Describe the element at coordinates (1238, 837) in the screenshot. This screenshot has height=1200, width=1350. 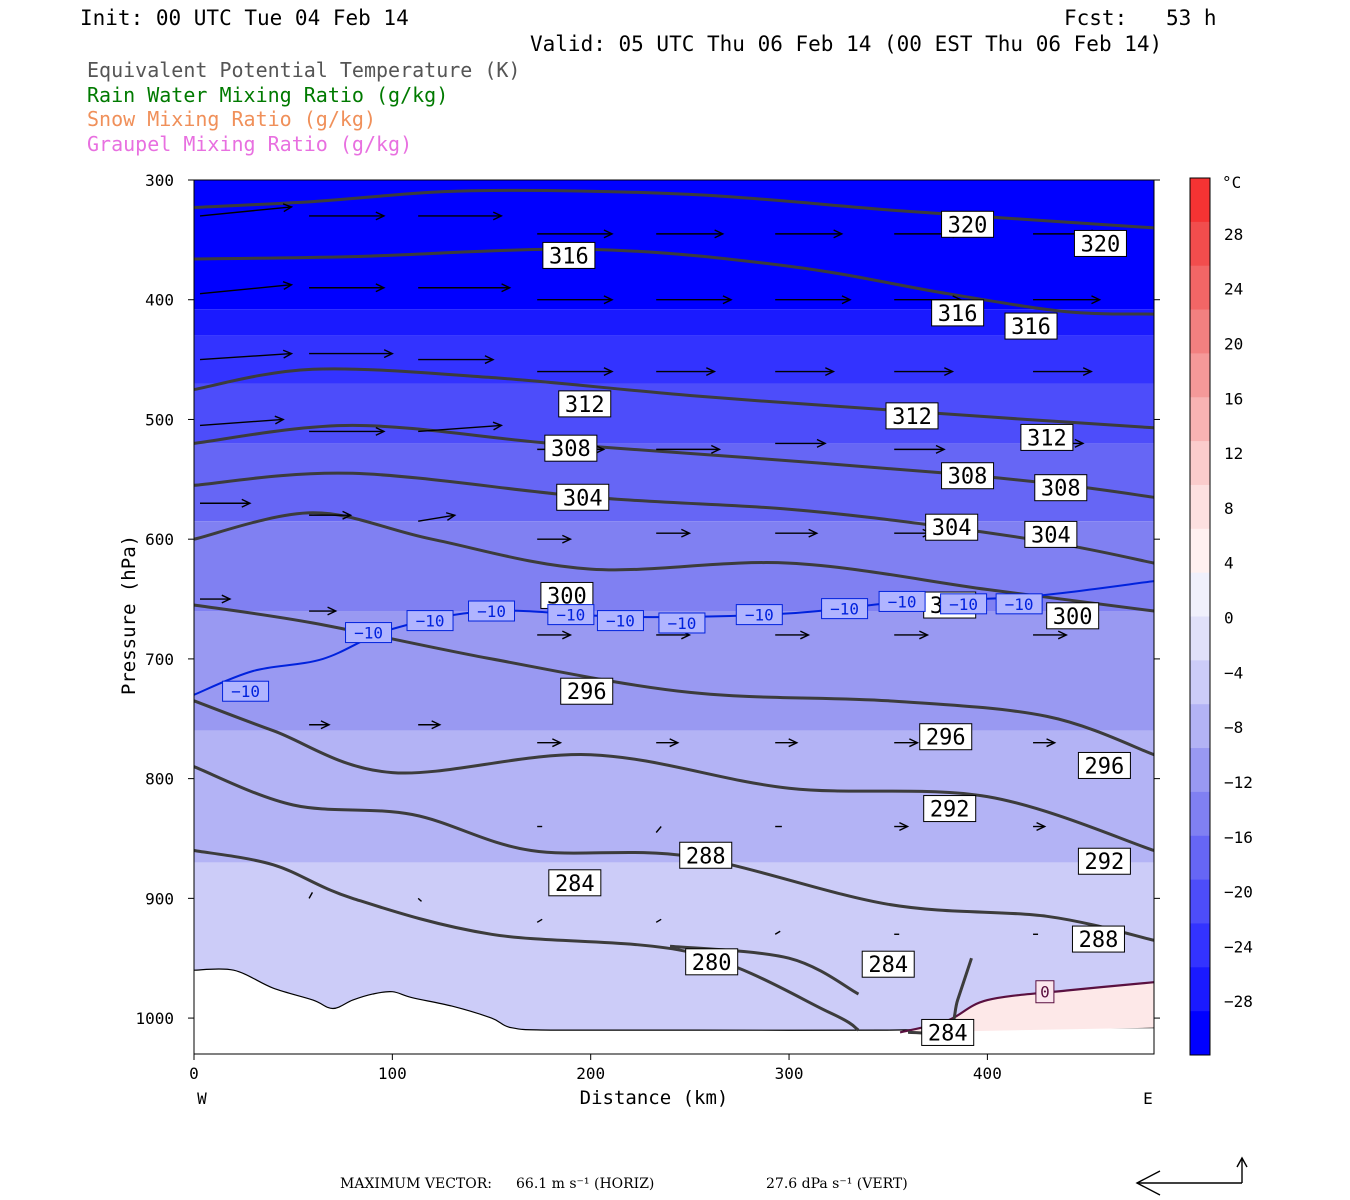
I see `colorbar-tick-label: −16` at that location.